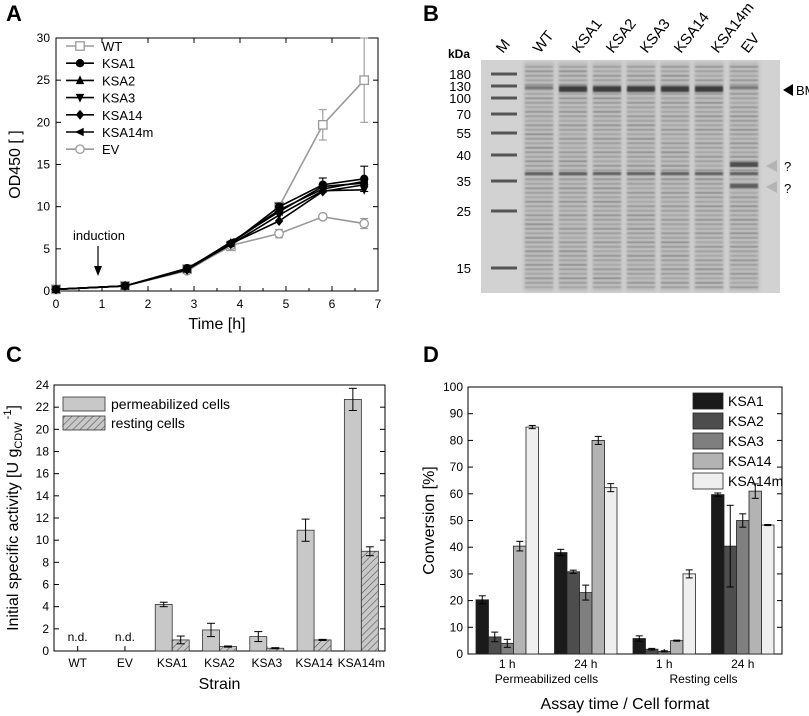 Image resolution: width=809 pixels, height=716 pixels. What do you see at coordinates (641, 89) in the screenshot?
I see `bm3-region-band` at bounding box center [641, 89].